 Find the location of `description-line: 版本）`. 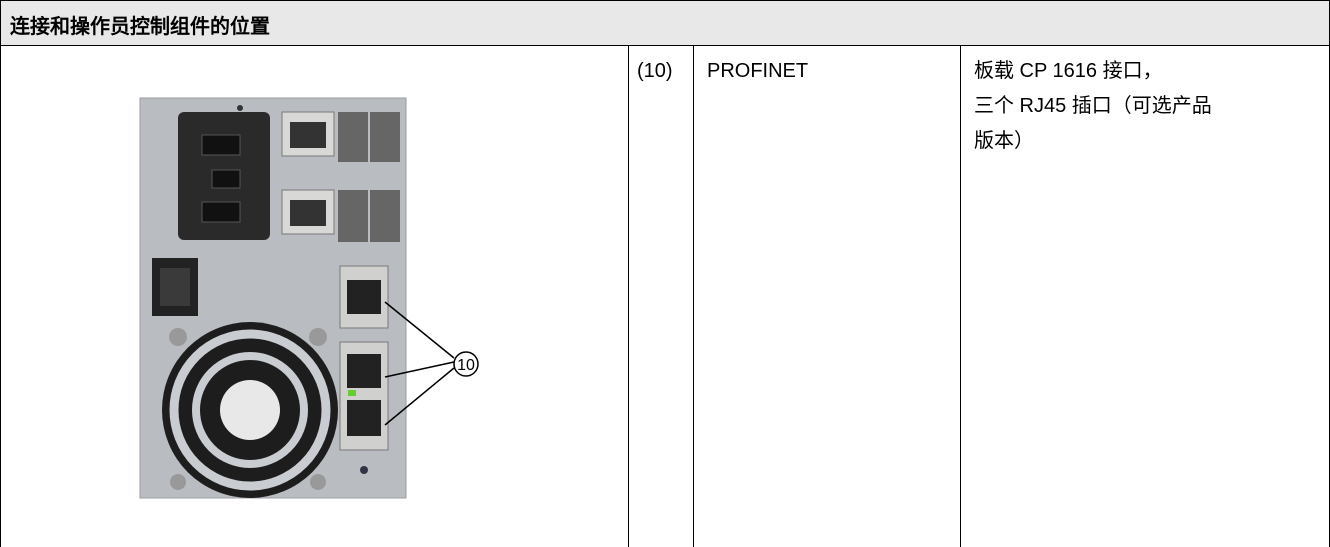

description-line: 版本） is located at coordinates (1004, 141).